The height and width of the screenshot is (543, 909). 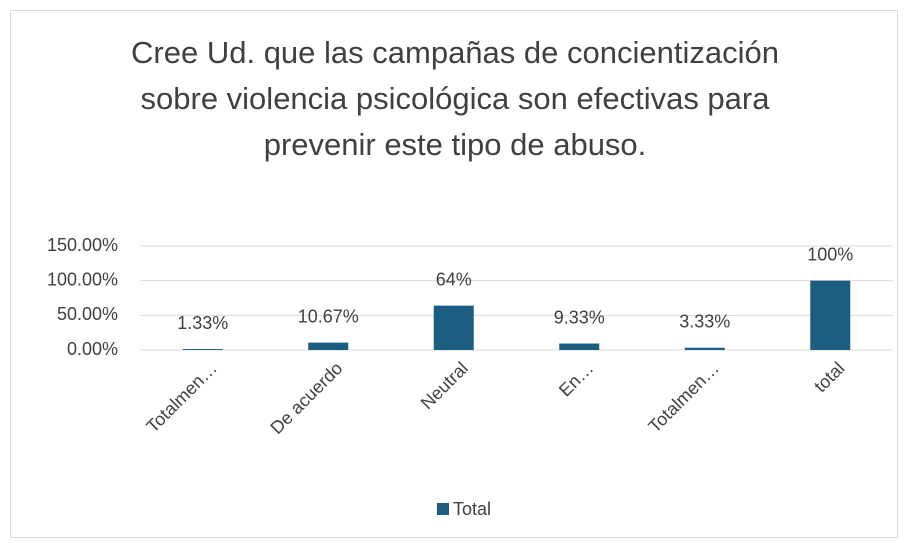 What do you see at coordinates (704, 321) in the screenshot?
I see `data-label: 3.33%` at bounding box center [704, 321].